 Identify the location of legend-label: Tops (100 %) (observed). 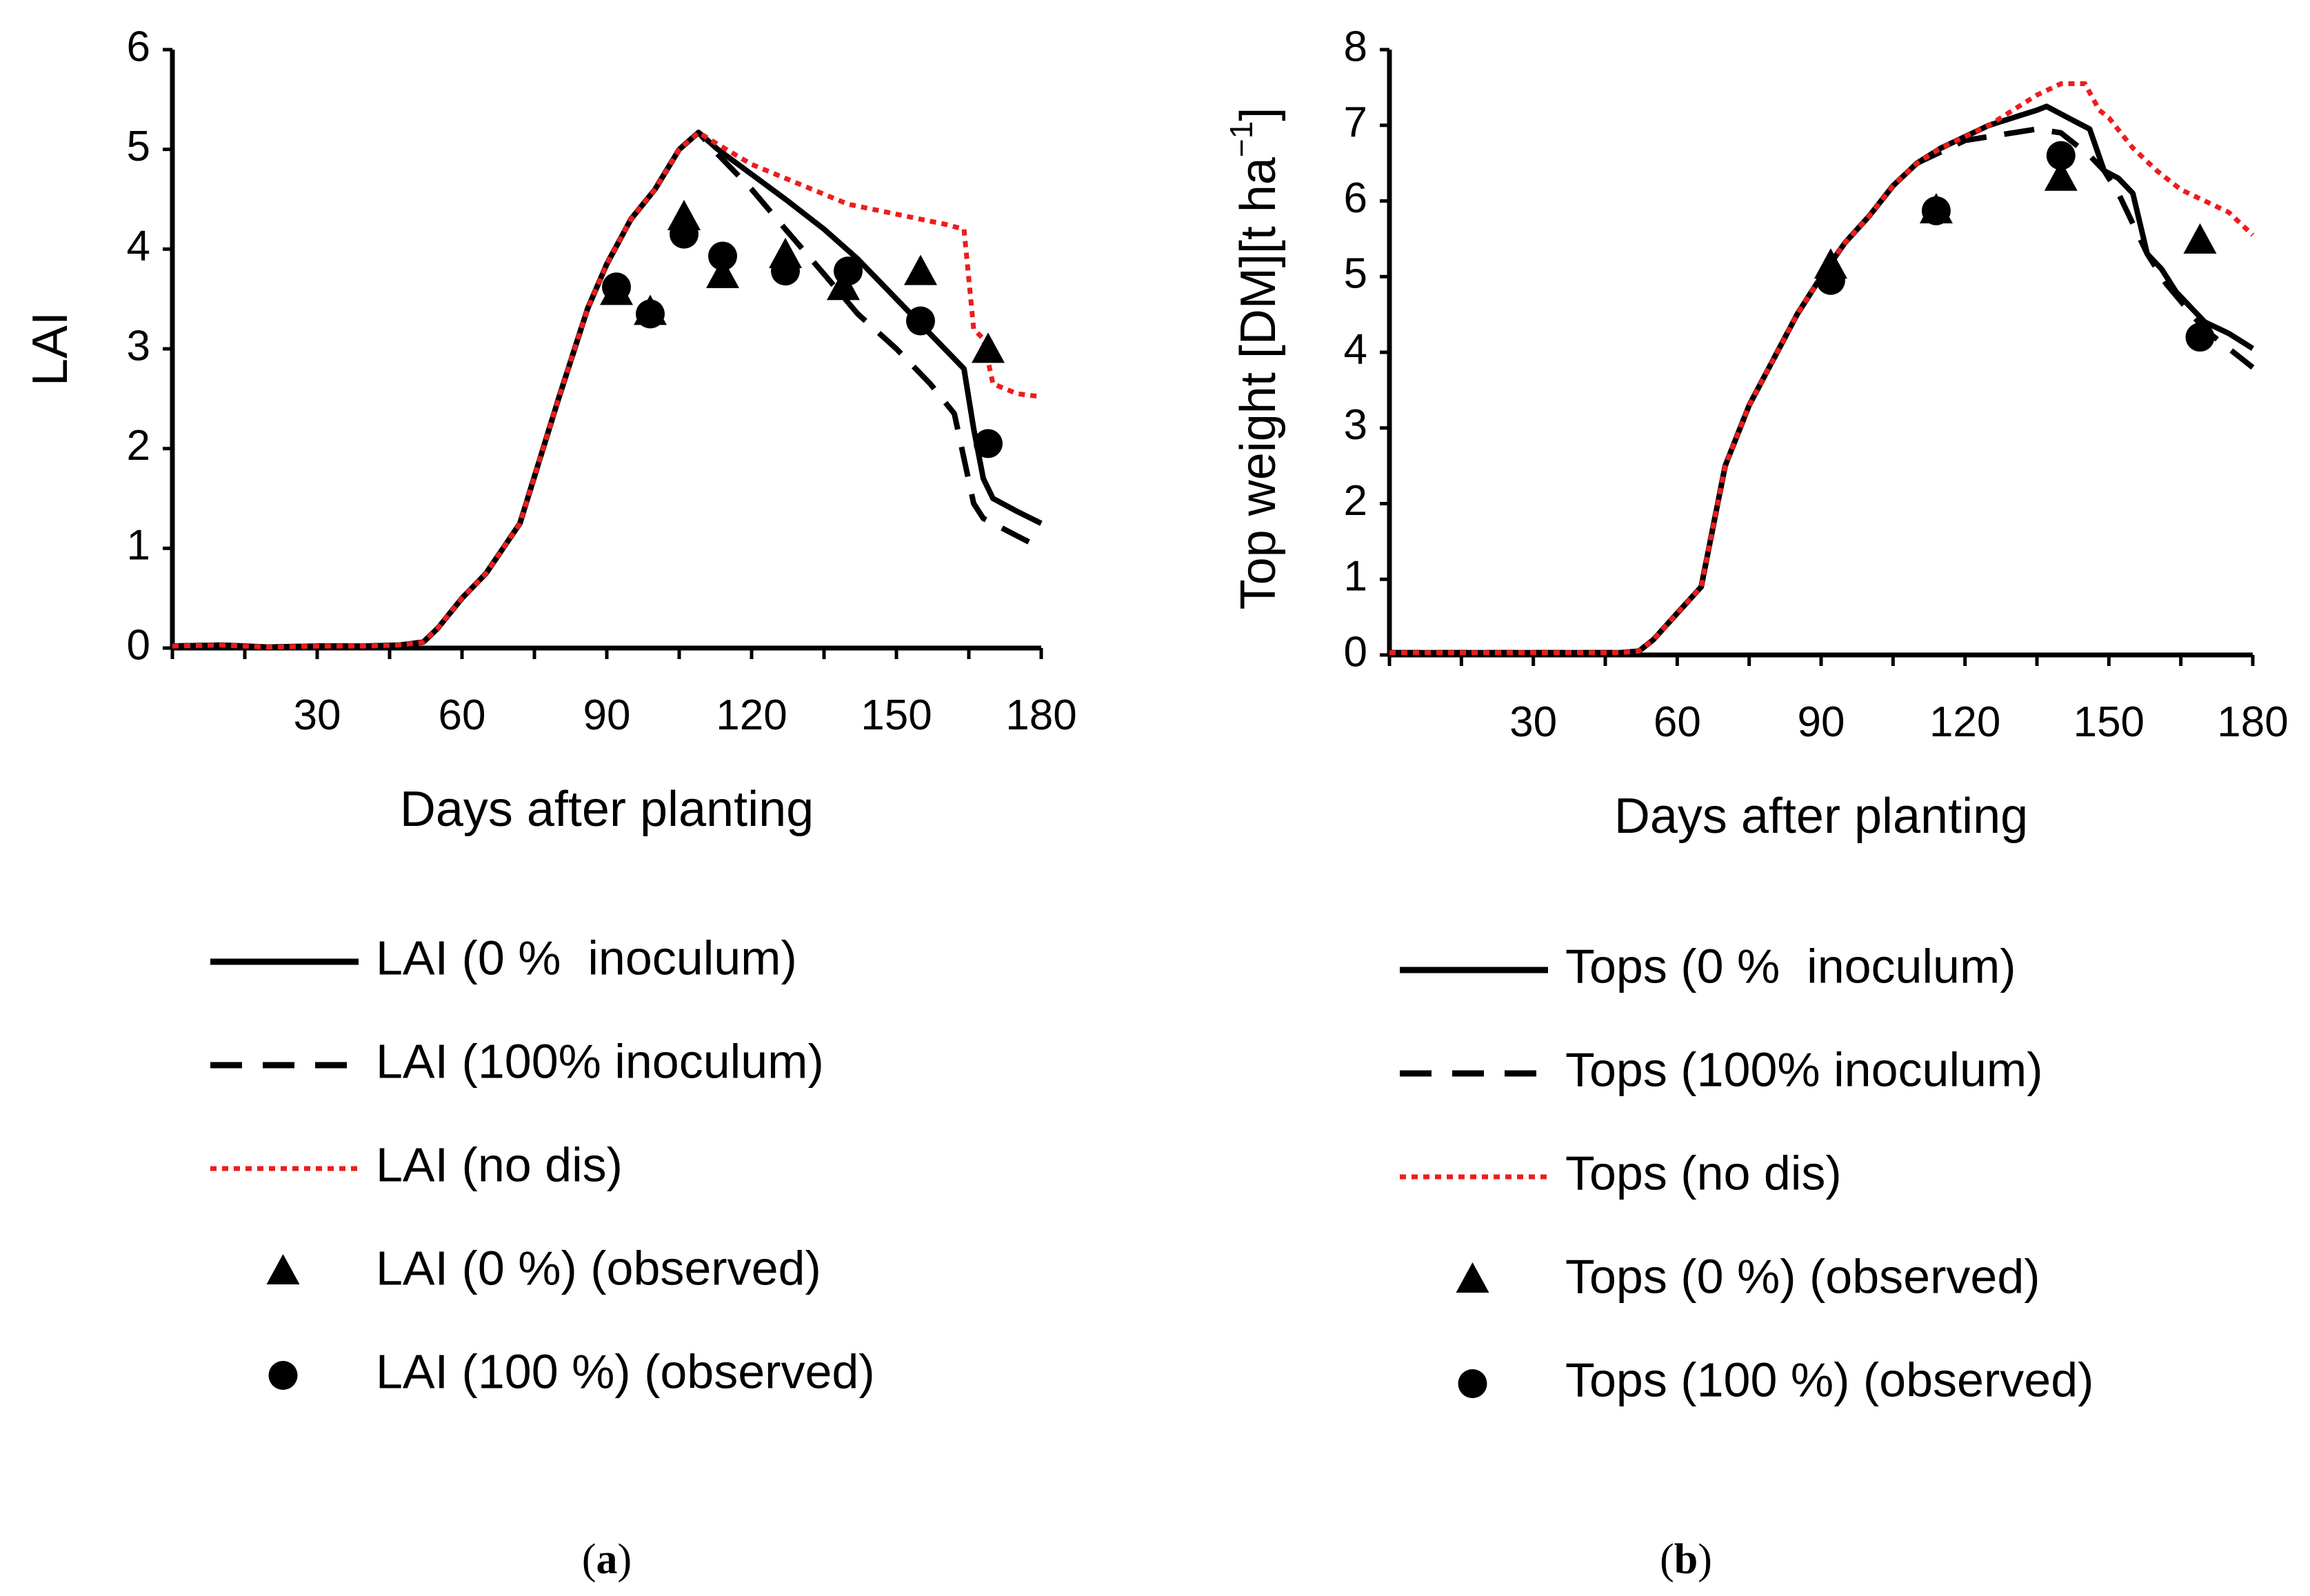
(1829, 1379).